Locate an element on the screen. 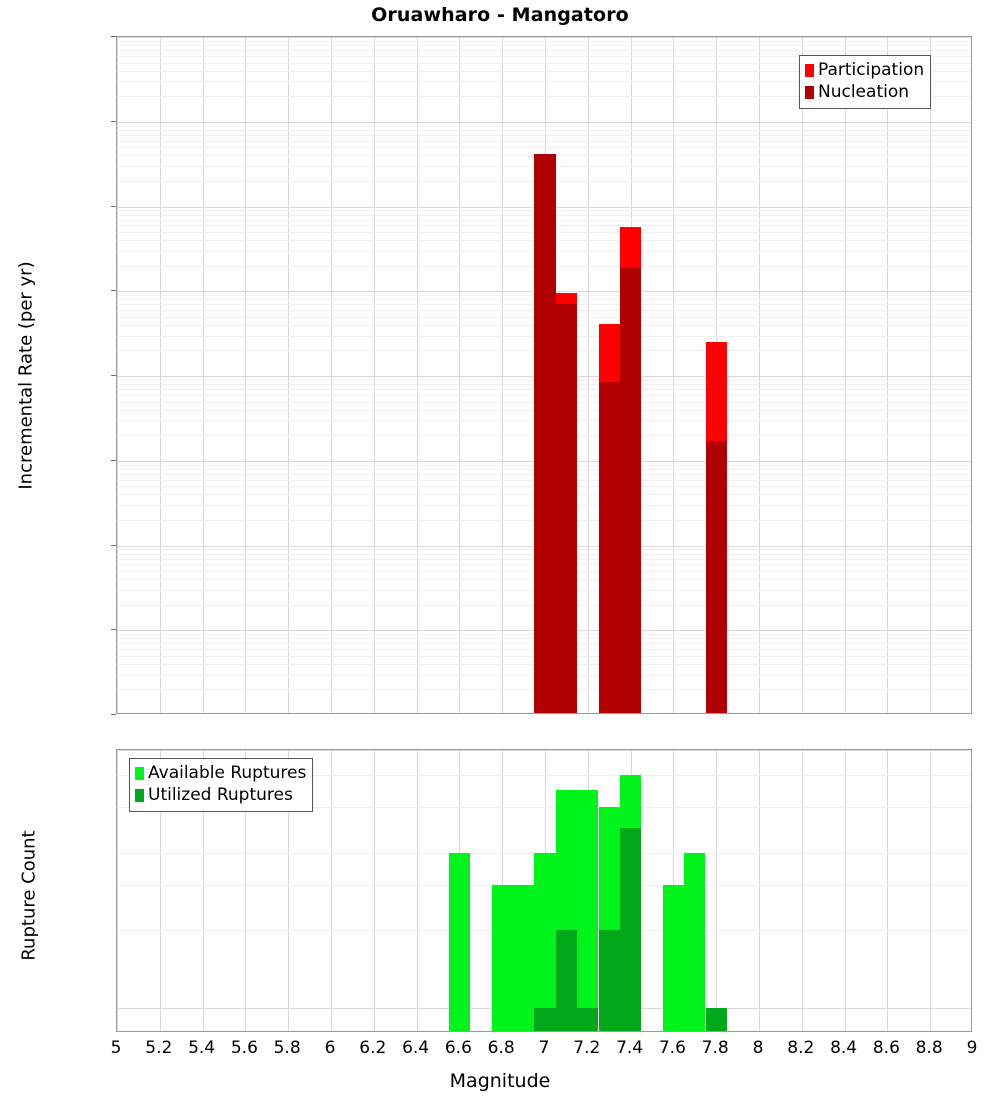 This screenshot has height=1100, width=1000. legend-item: Utilized Ruptures is located at coordinates (220, 795).